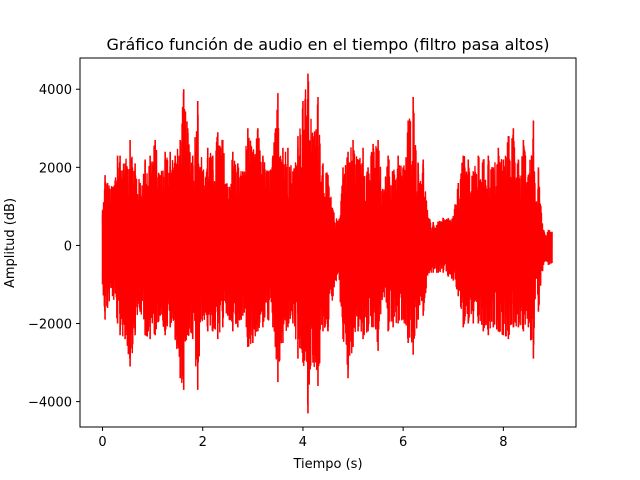 Image resolution: width=640 pixels, height=480 pixels. Describe the element at coordinates (403, 442) in the screenshot. I see `x-tick-label: 6` at that location.